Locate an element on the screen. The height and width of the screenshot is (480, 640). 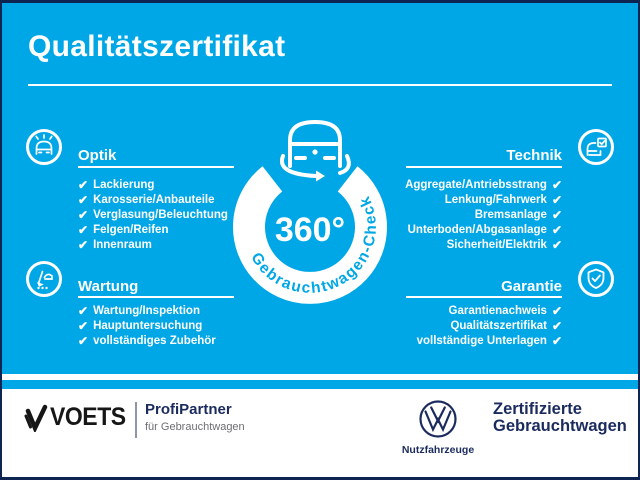
checklist-label: Karosserie/Anbauteile is located at coordinates (154, 199).